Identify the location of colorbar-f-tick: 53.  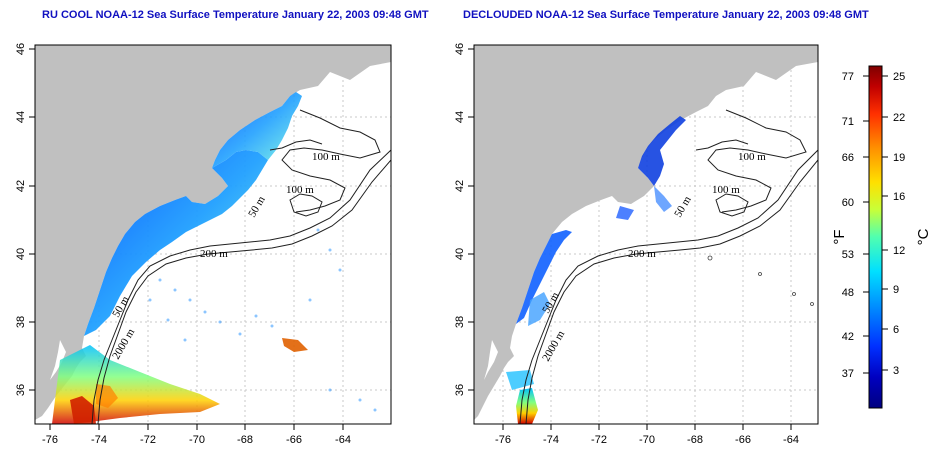
(848, 255).